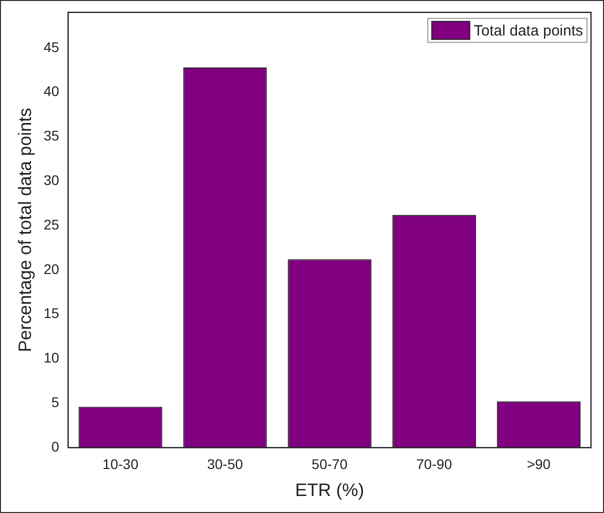 This screenshot has width=604, height=513. I want to click on y-tick-label: 35, so click(52, 136).